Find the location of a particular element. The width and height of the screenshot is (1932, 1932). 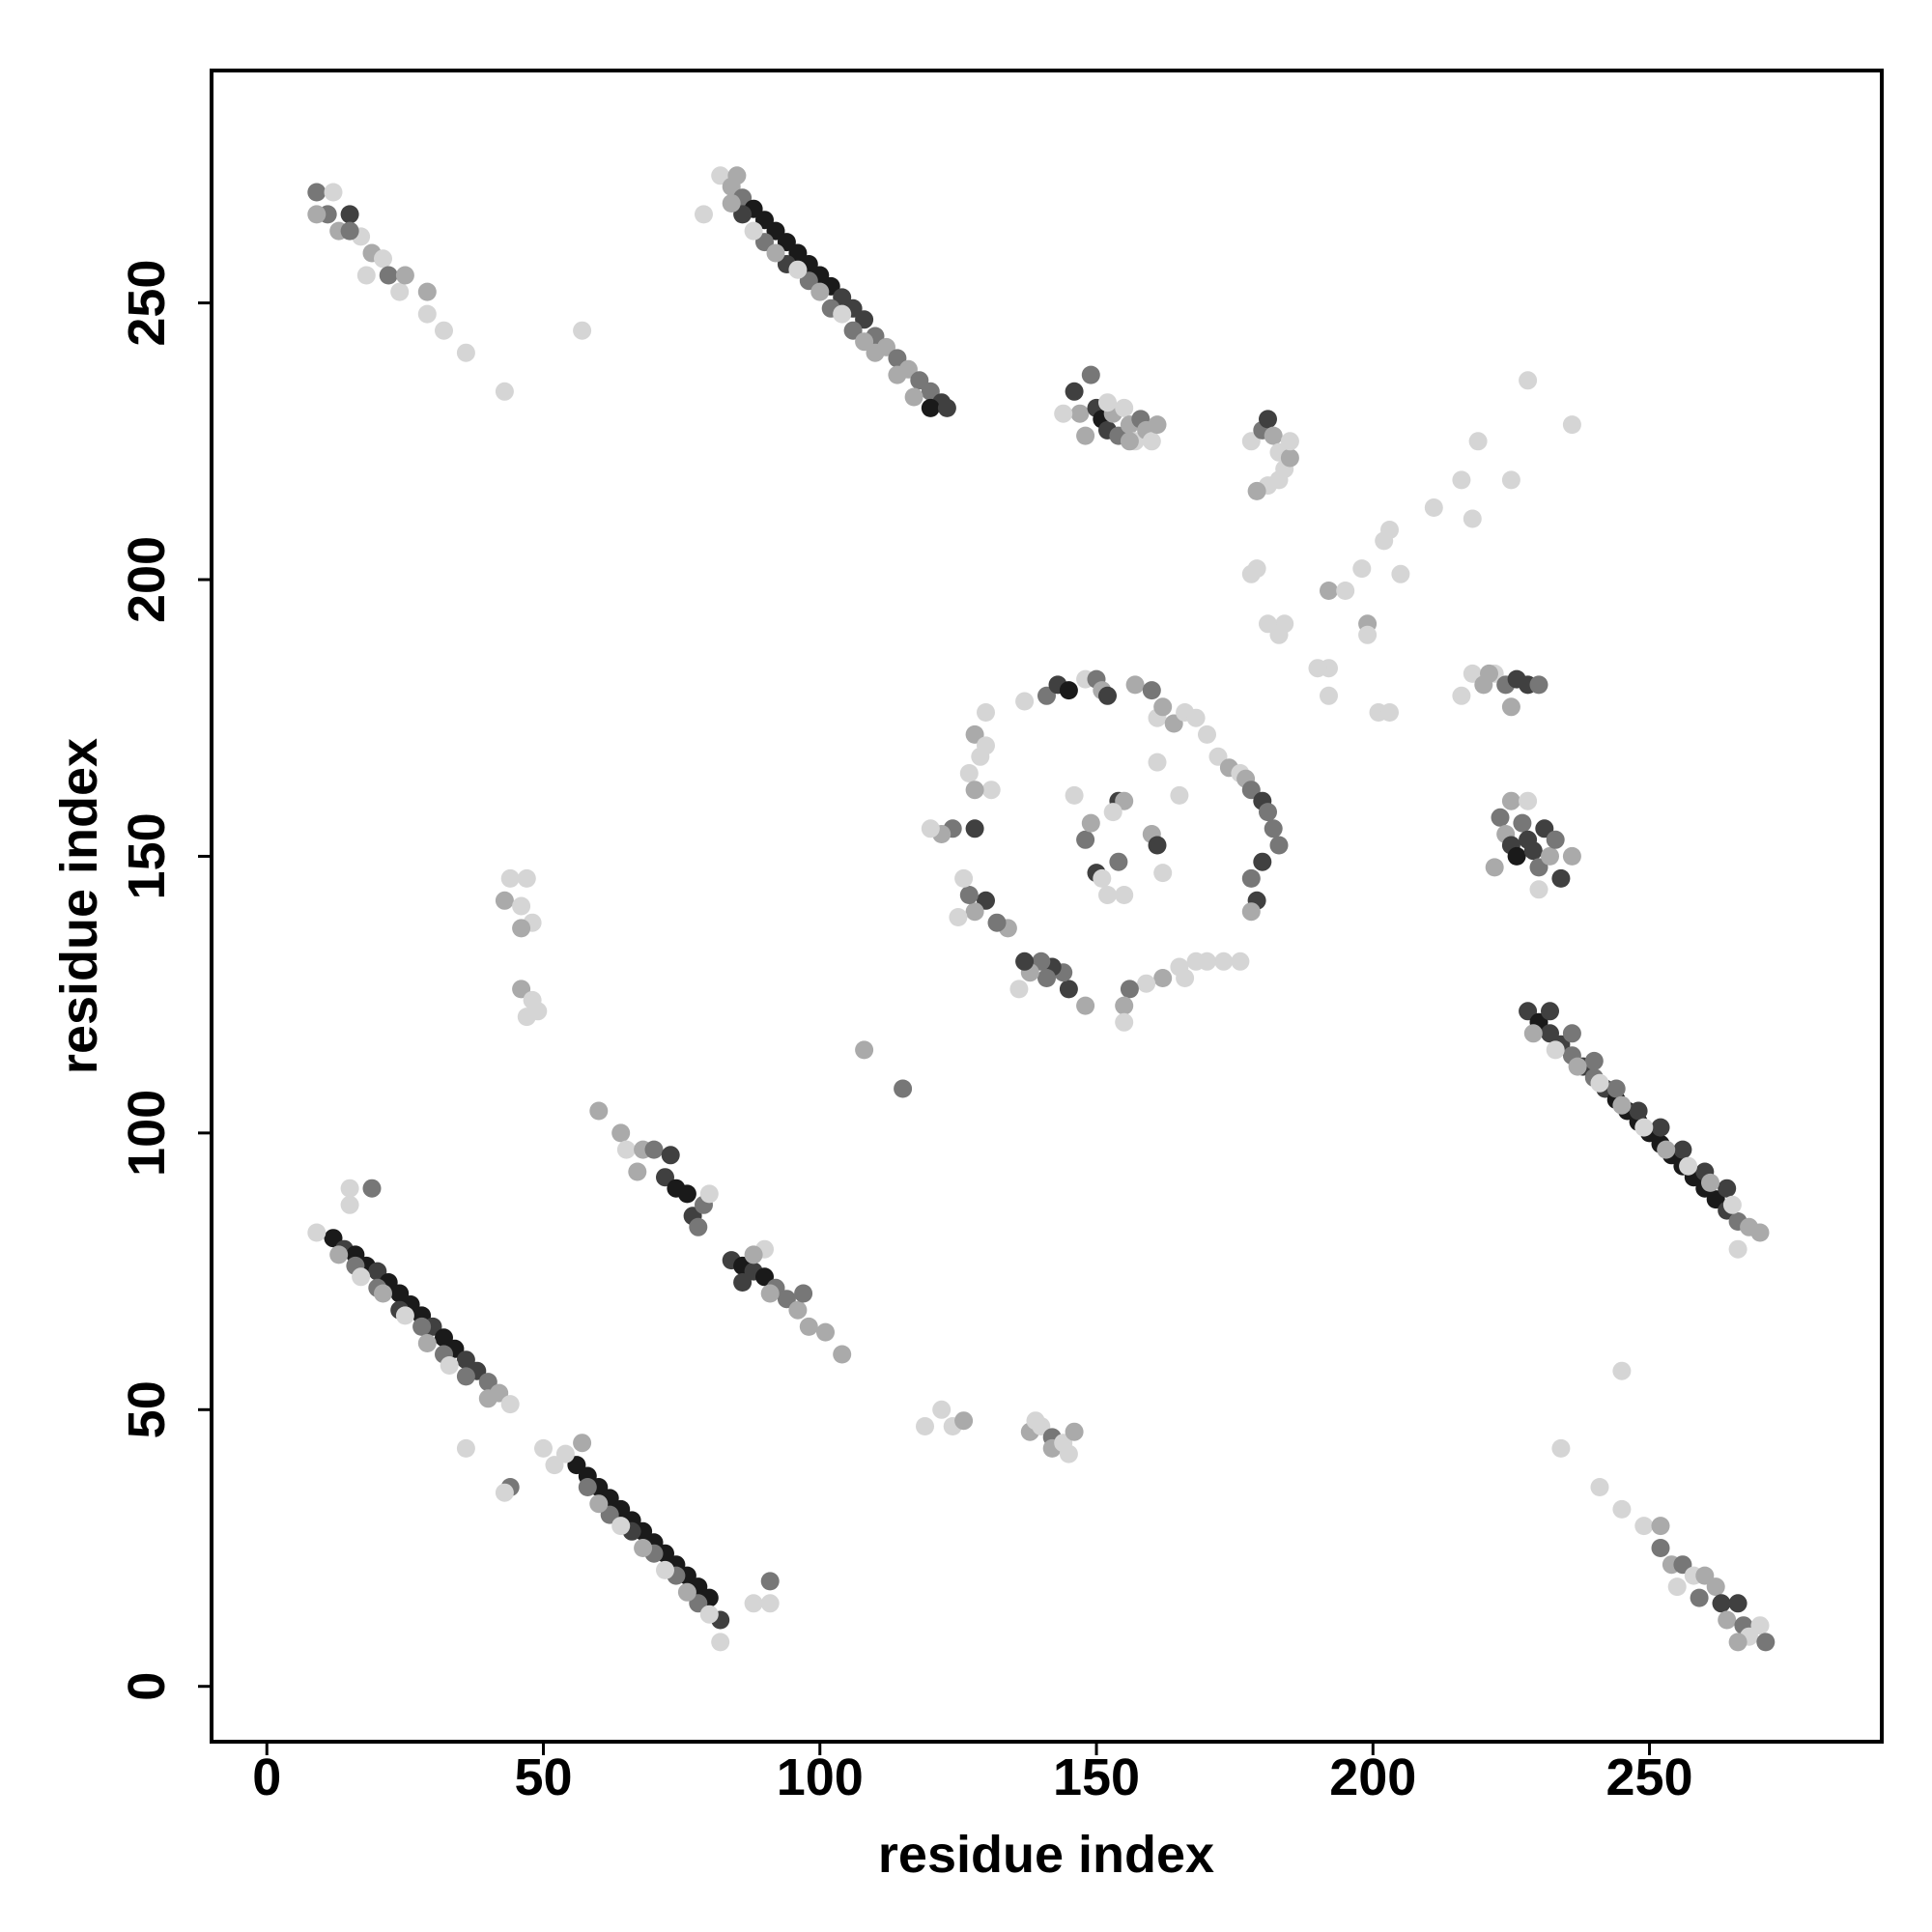

x-tick-label: 150 is located at coordinates (1096, 1777).